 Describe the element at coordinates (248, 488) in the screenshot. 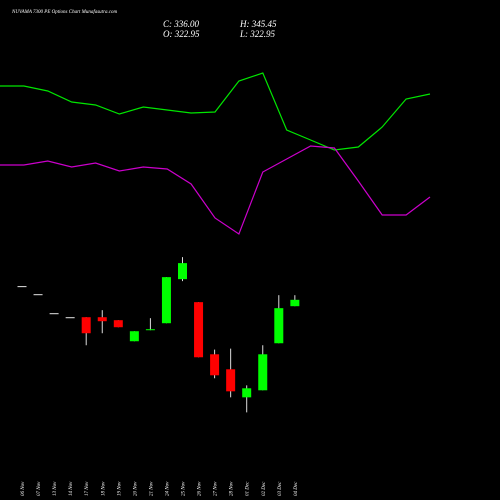

I see `x-tick-label: 01 Dec` at that location.